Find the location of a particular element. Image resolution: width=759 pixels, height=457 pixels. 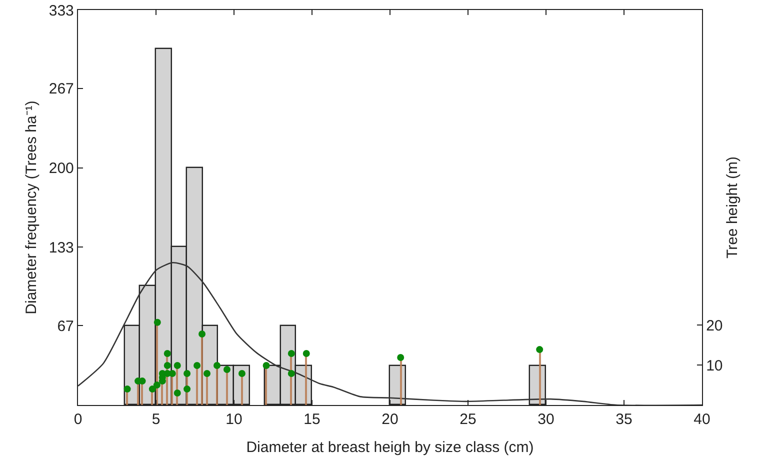

x-tick-label: 0 is located at coordinates (78, 419).